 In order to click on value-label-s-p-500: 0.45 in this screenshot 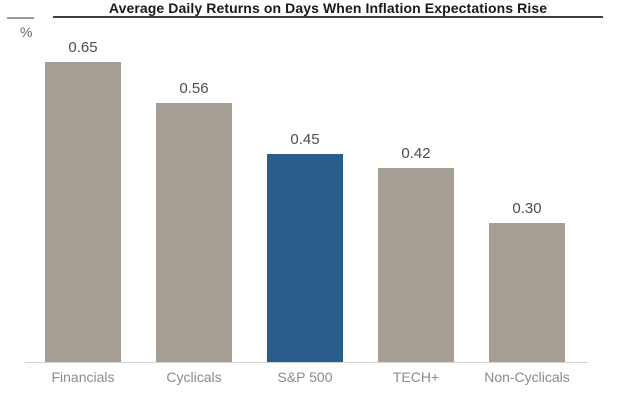, I will do `click(305, 139)`.